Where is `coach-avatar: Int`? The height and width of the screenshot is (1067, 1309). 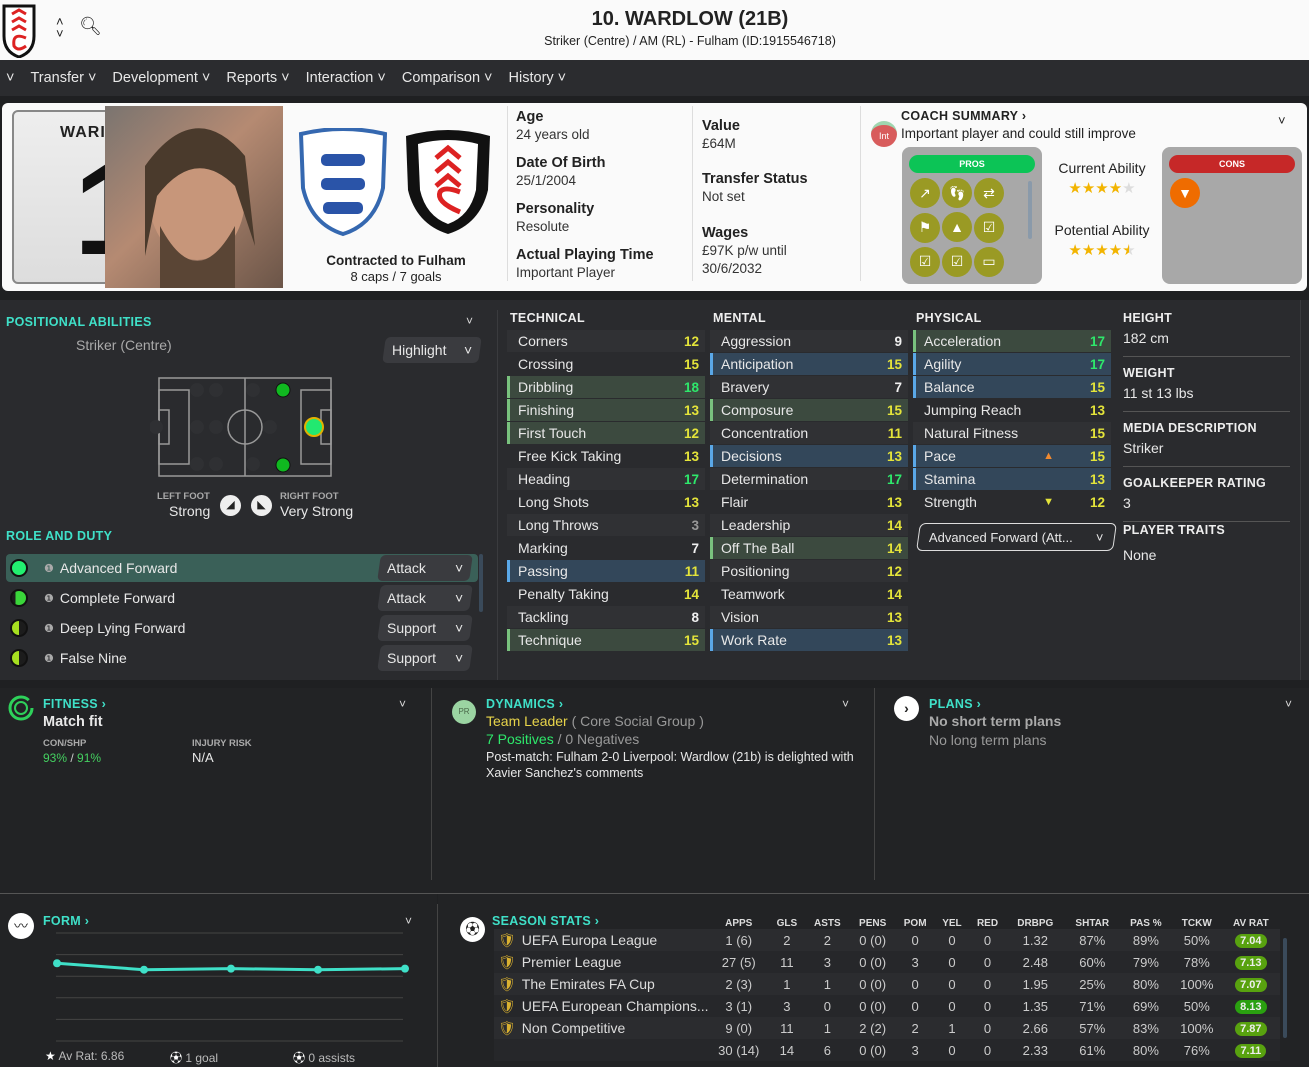
coach-avatar: Int is located at coordinates (884, 134).